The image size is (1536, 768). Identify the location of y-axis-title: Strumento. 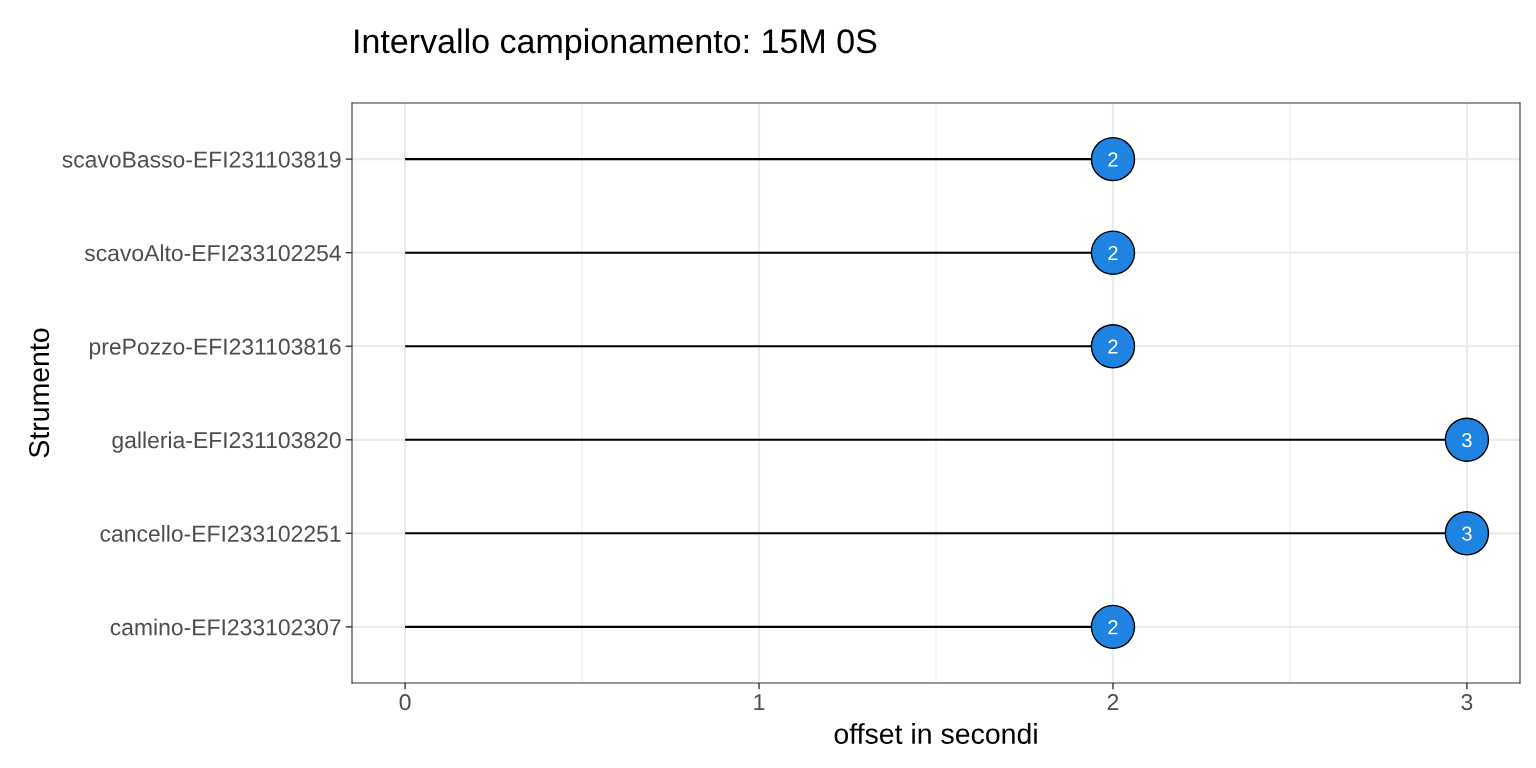
(39, 393).